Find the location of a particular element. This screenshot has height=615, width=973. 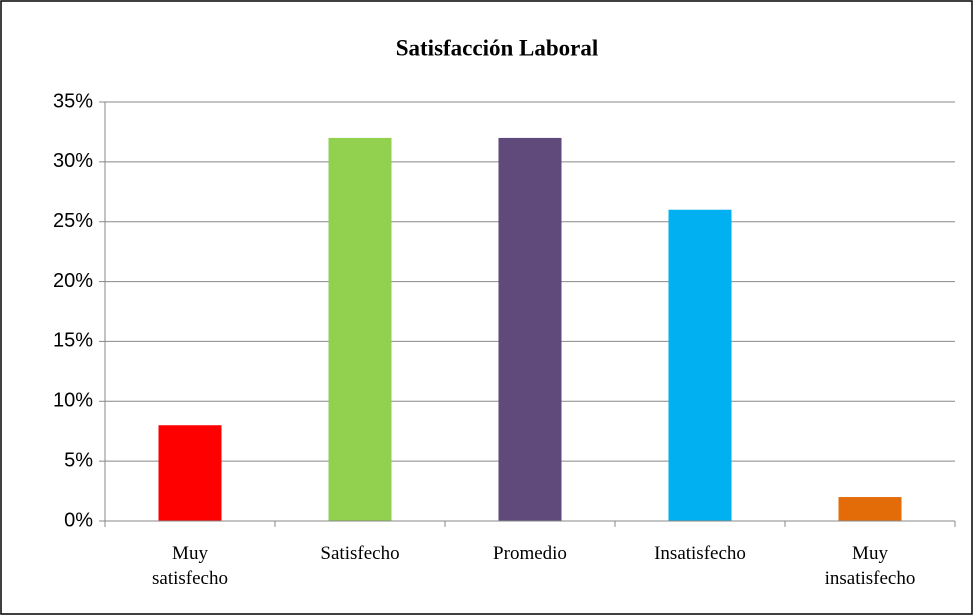

y-tick-label: 35% is located at coordinates (73, 101).